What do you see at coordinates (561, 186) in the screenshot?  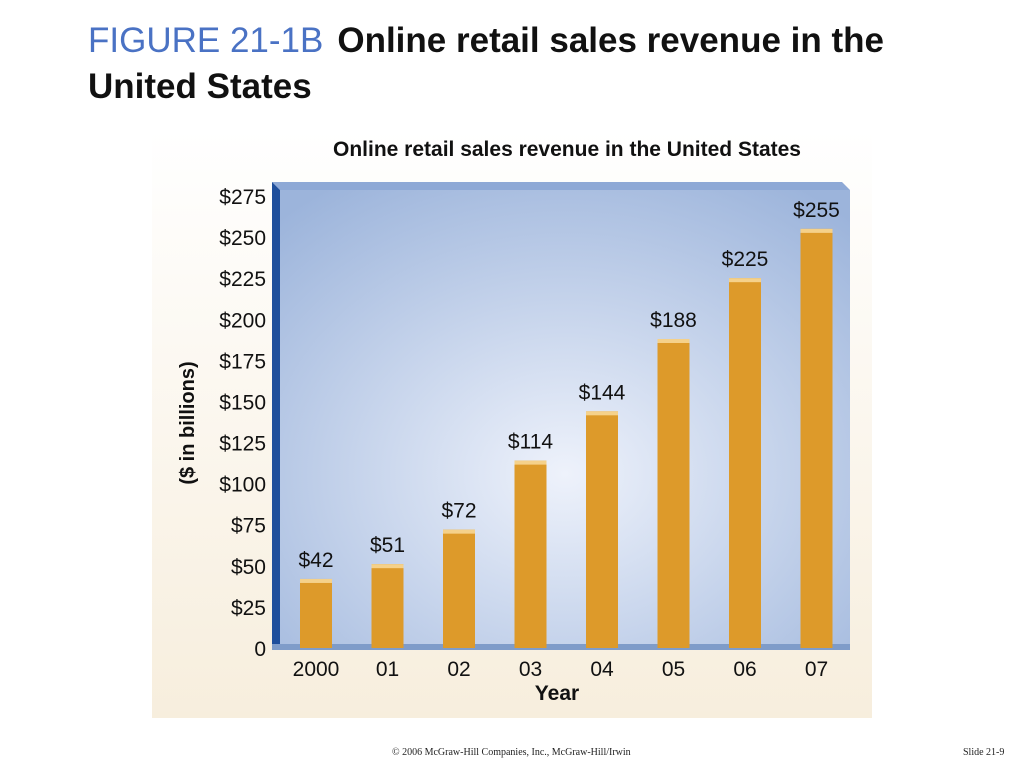 I see `plot-top-edge` at bounding box center [561, 186].